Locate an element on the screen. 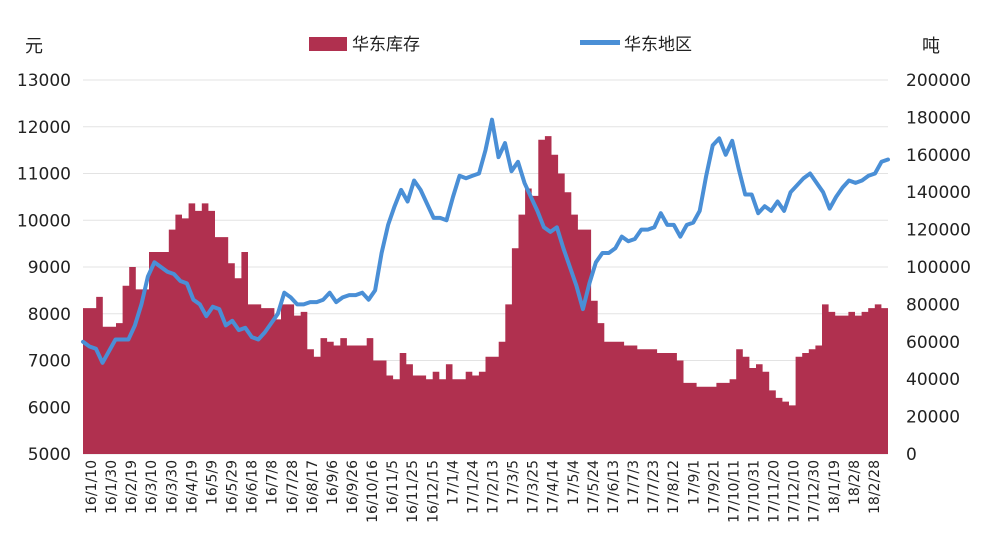 This screenshot has height=559, width=983. x-tick-label: 16/5/9 is located at coordinates (212, 482).